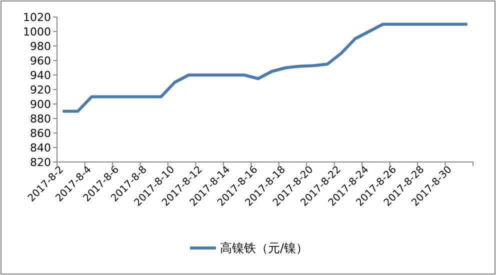 The height and width of the screenshot is (275, 496). I want to click on y-tick-label: 860, so click(40, 133).